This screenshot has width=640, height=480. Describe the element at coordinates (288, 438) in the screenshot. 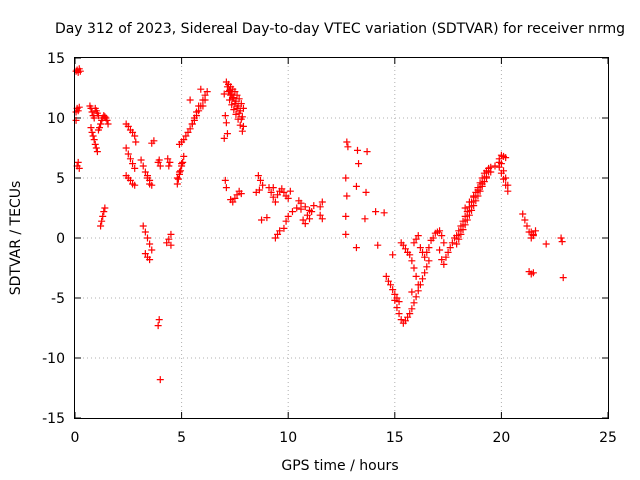

I see `x-tick-label: 10` at that location.